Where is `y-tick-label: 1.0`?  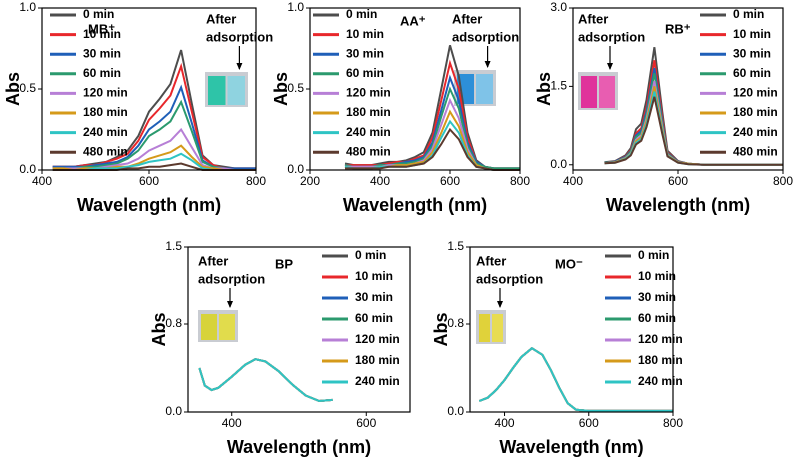 y-tick-label: 1.0 is located at coordinates (295, 7).